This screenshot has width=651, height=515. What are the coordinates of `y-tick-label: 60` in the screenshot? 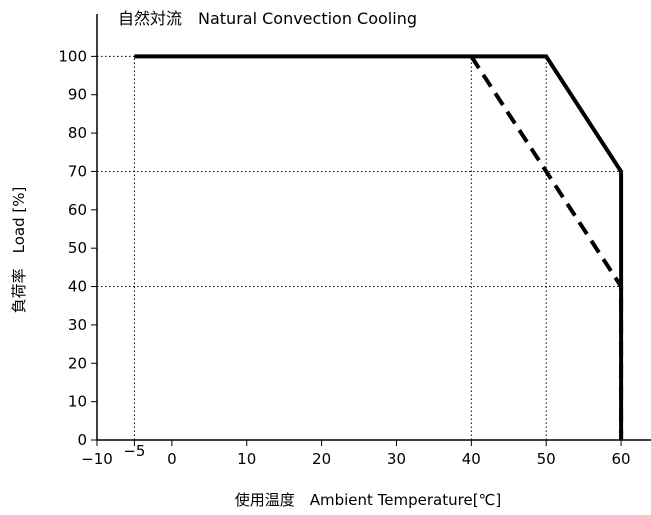 It's located at (77, 210).